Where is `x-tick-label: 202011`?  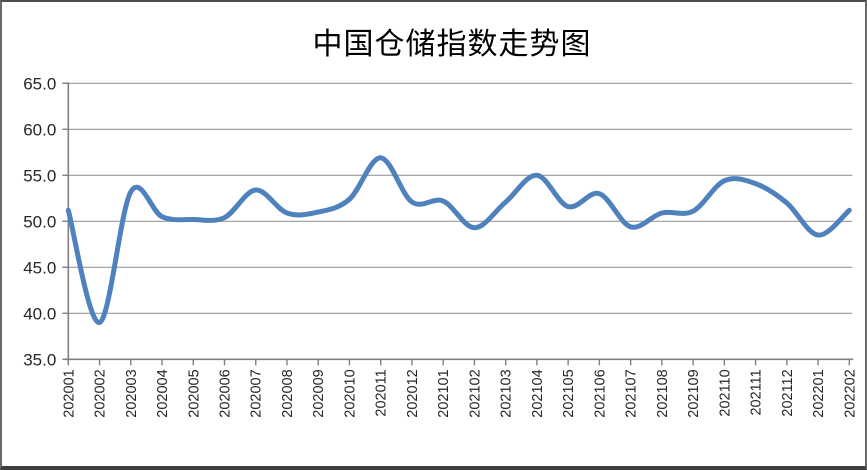
x-tick-label: 202011 is located at coordinates (382, 392).